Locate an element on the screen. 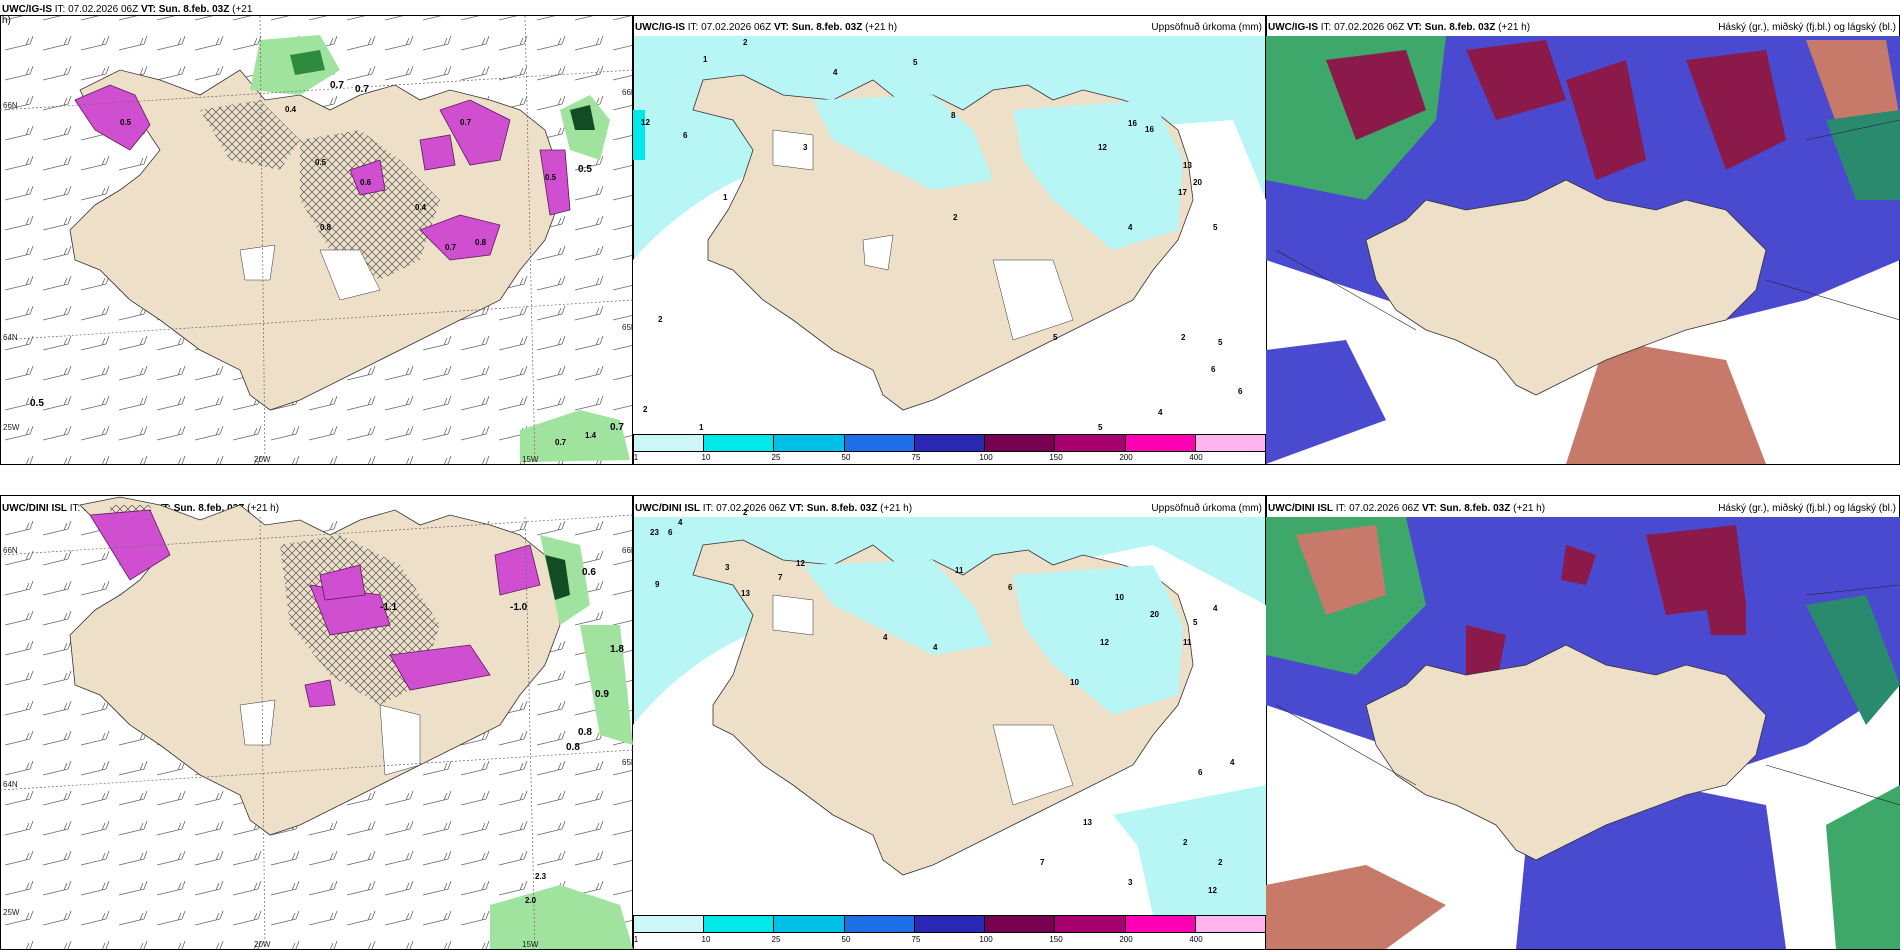 The height and width of the screenshot is (950, 1900). svg-text: 0.6 is located at coordinates (366, 182).